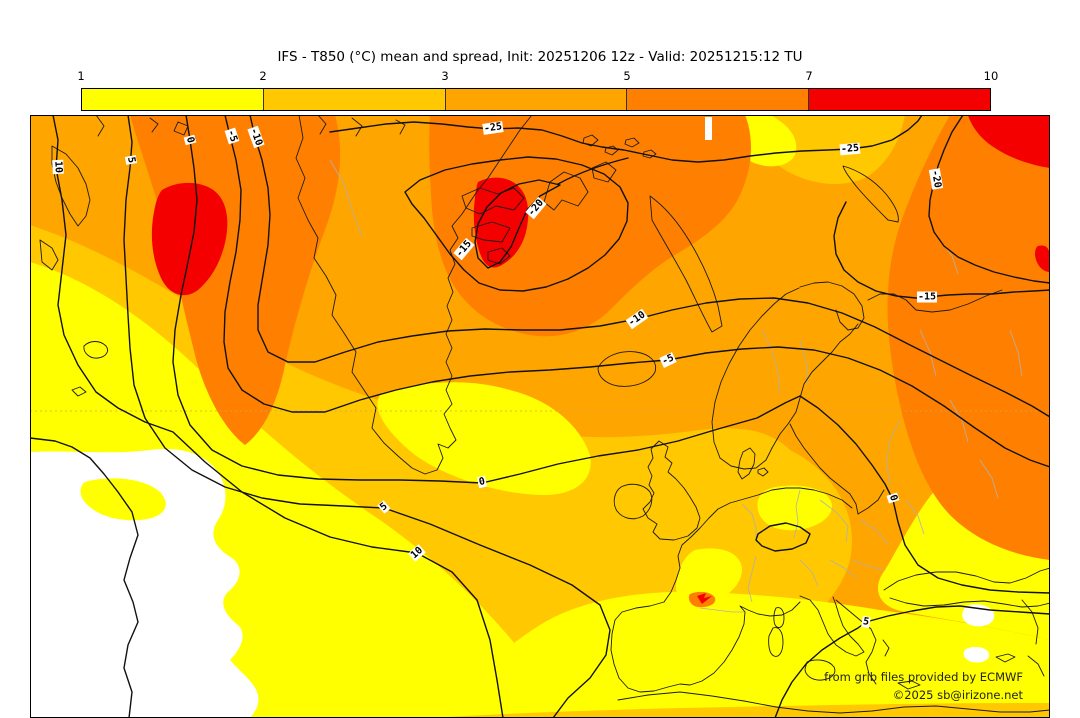 This screenshot has width=1080, height=718. I want to click on coast-iberia, so click(705, 647).